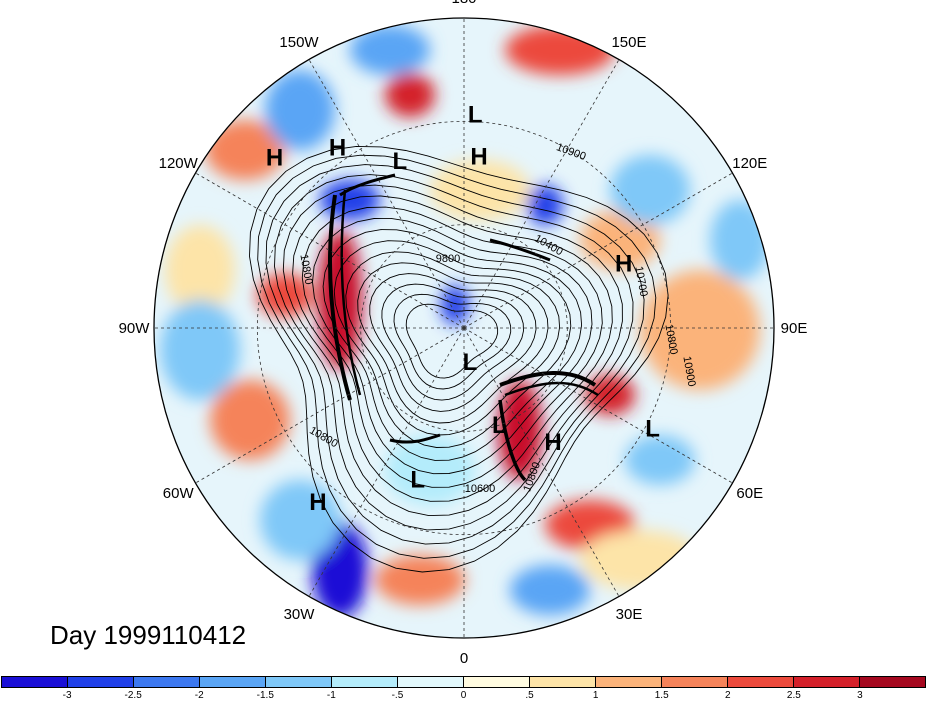 This screenshot has height=702, width=928. Describe the element at coordinates (67, 695) in the screenshot. I see `colorbar-tick-label: -3` at that location.